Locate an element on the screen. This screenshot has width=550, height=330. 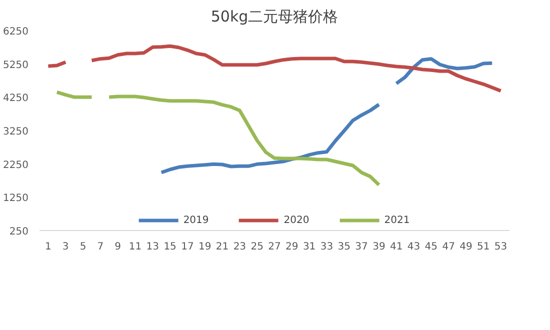
y-tick-label: 5250 is located at coordinates (16, 65).